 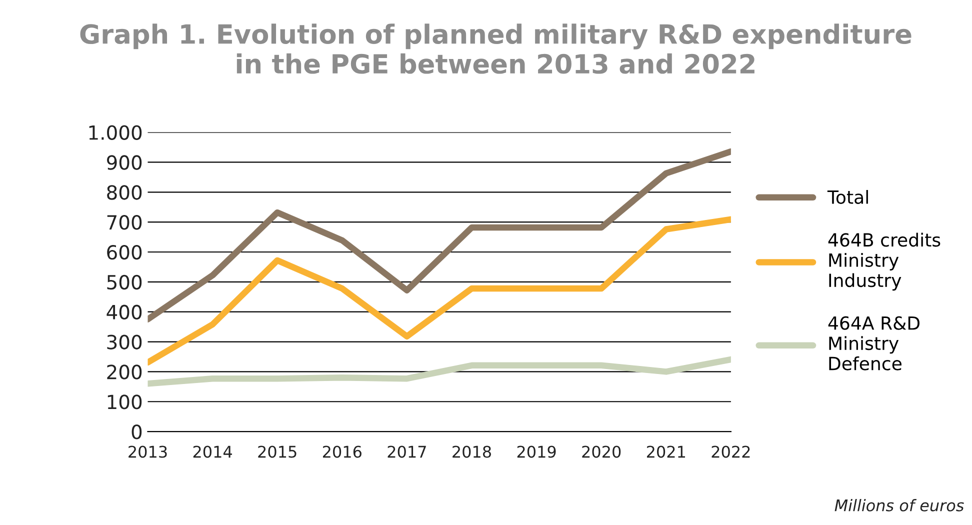 What do you see at coordinates (407, 452) in the screenshot?
I see `x-tick-label: 2017` at bounding box center [407, 452].